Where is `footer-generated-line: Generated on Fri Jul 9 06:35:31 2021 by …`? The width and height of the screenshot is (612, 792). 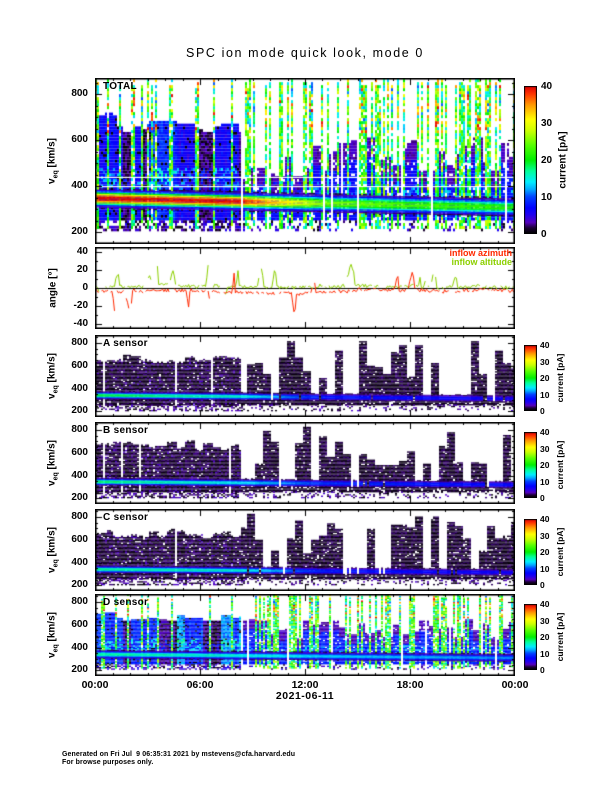
footer-generated-line: Generated on Fri Jul 9 06:35:31 2021 by … is located at coordinates (179, 754).